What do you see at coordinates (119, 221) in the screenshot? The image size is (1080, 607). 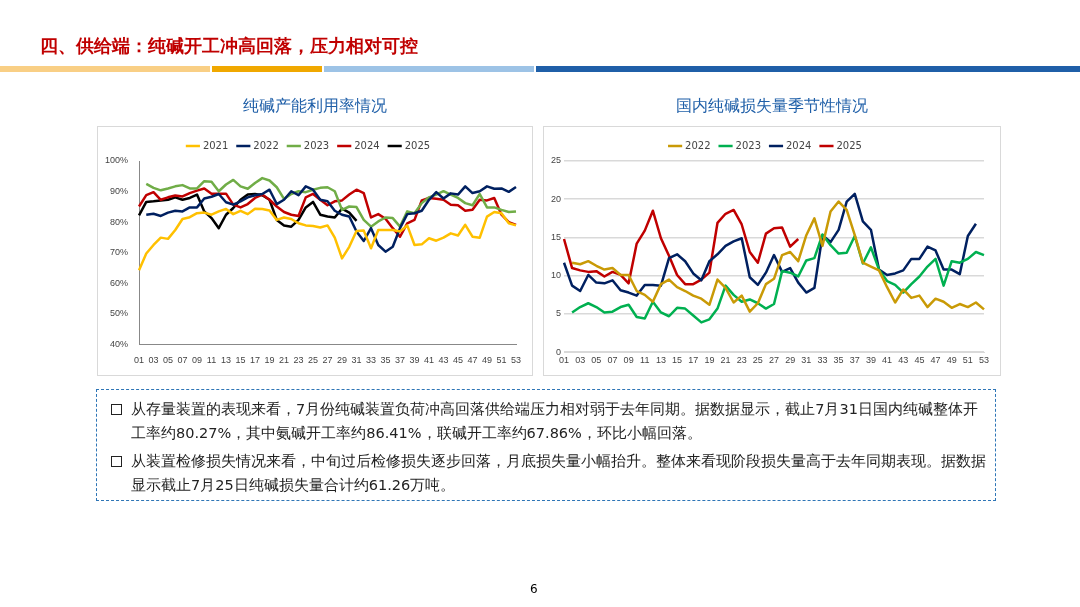 I see `y-tick-label: 80%` at bounding box center [119, 221].